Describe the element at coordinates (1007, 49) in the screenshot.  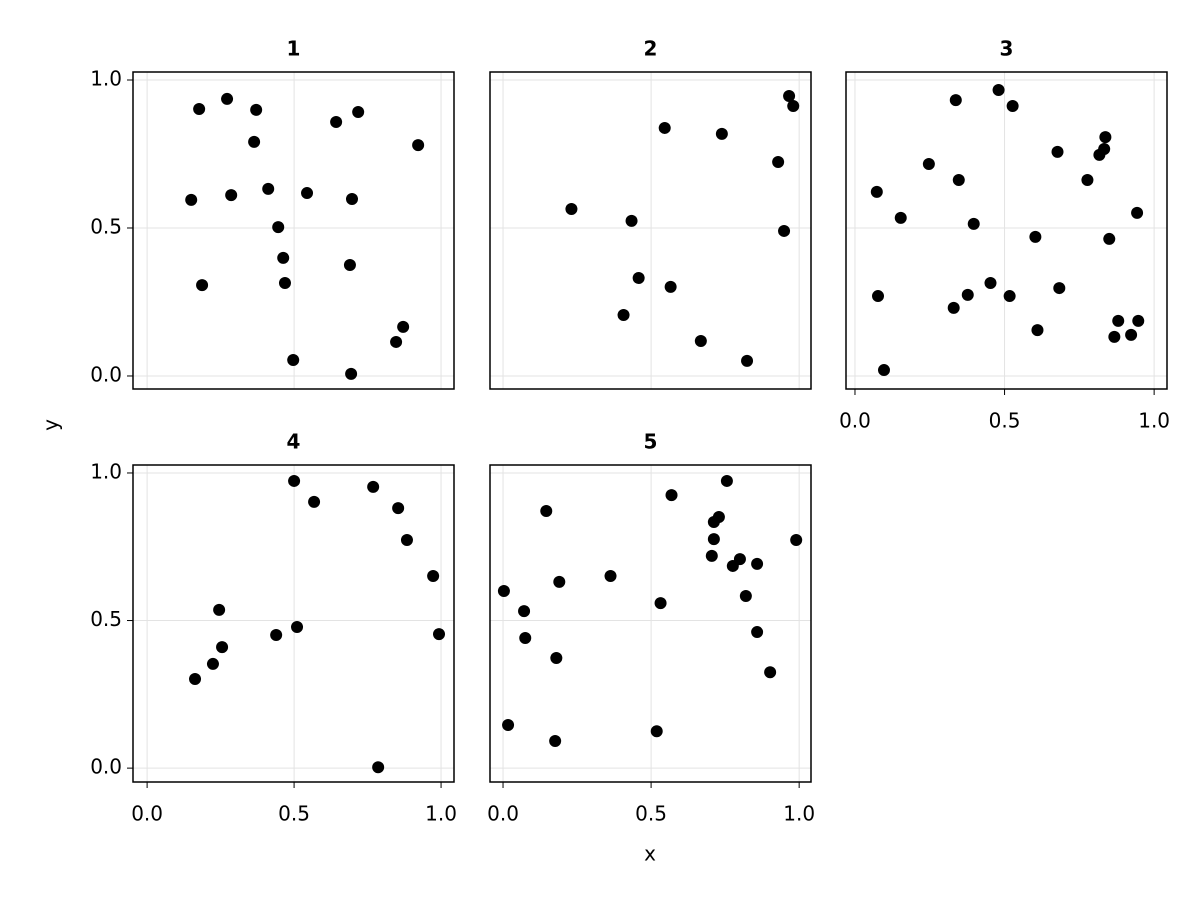
I see `panel-title: 3` at that location.